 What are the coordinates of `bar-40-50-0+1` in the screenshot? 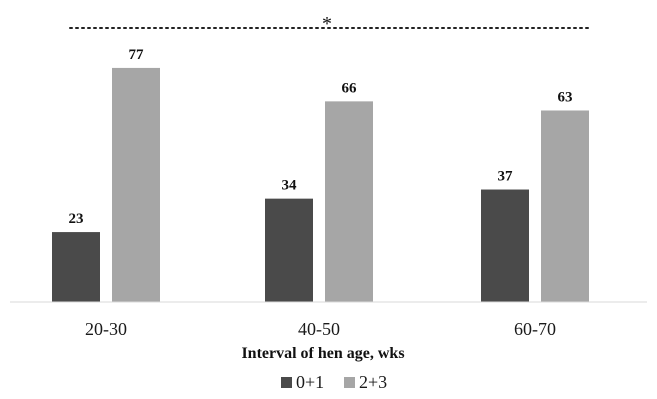 It's located at (289, 250).